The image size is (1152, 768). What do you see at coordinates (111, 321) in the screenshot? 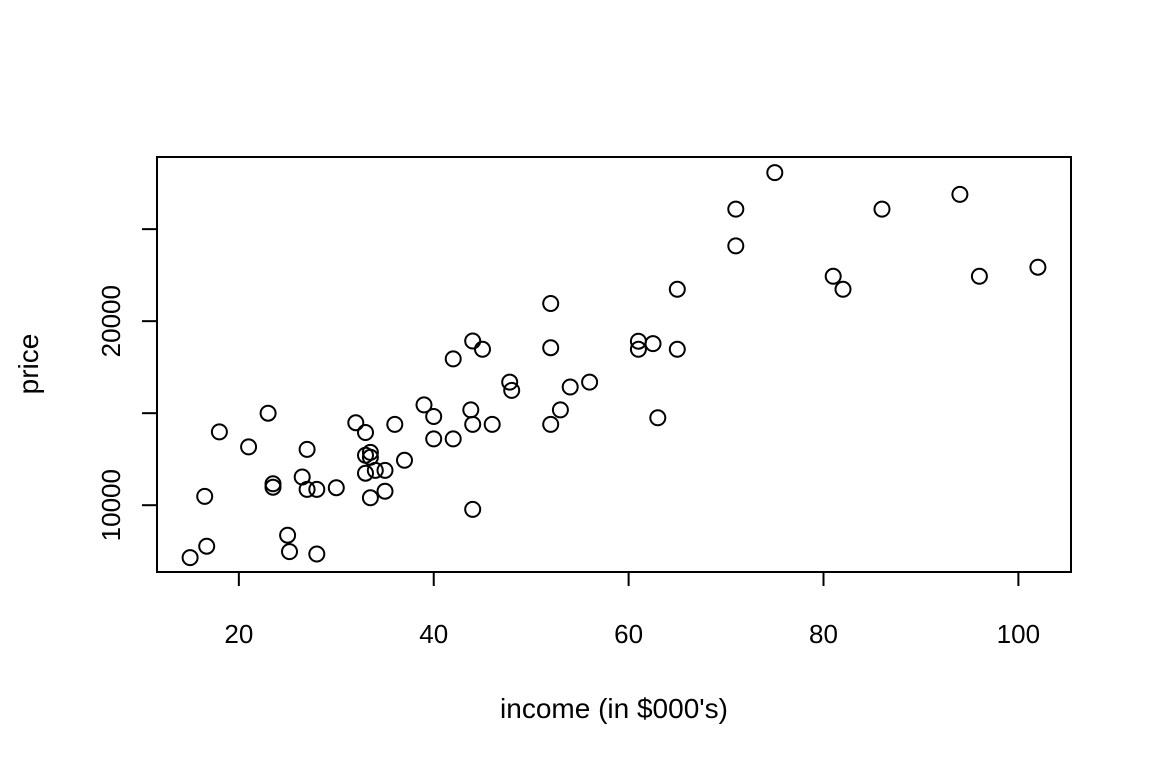
I see `y-tick-label: 20000` at bounding box center [111, 321].